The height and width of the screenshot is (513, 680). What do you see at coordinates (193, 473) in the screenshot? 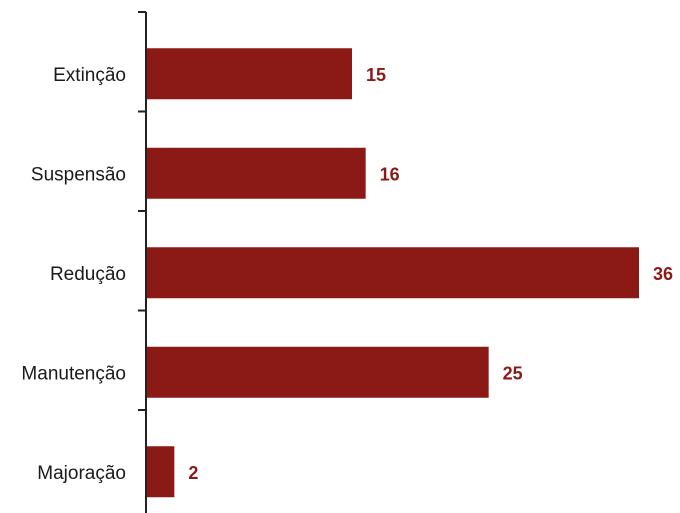
I see `value-label-majoracao: 2` at bounding box center [193, 473].